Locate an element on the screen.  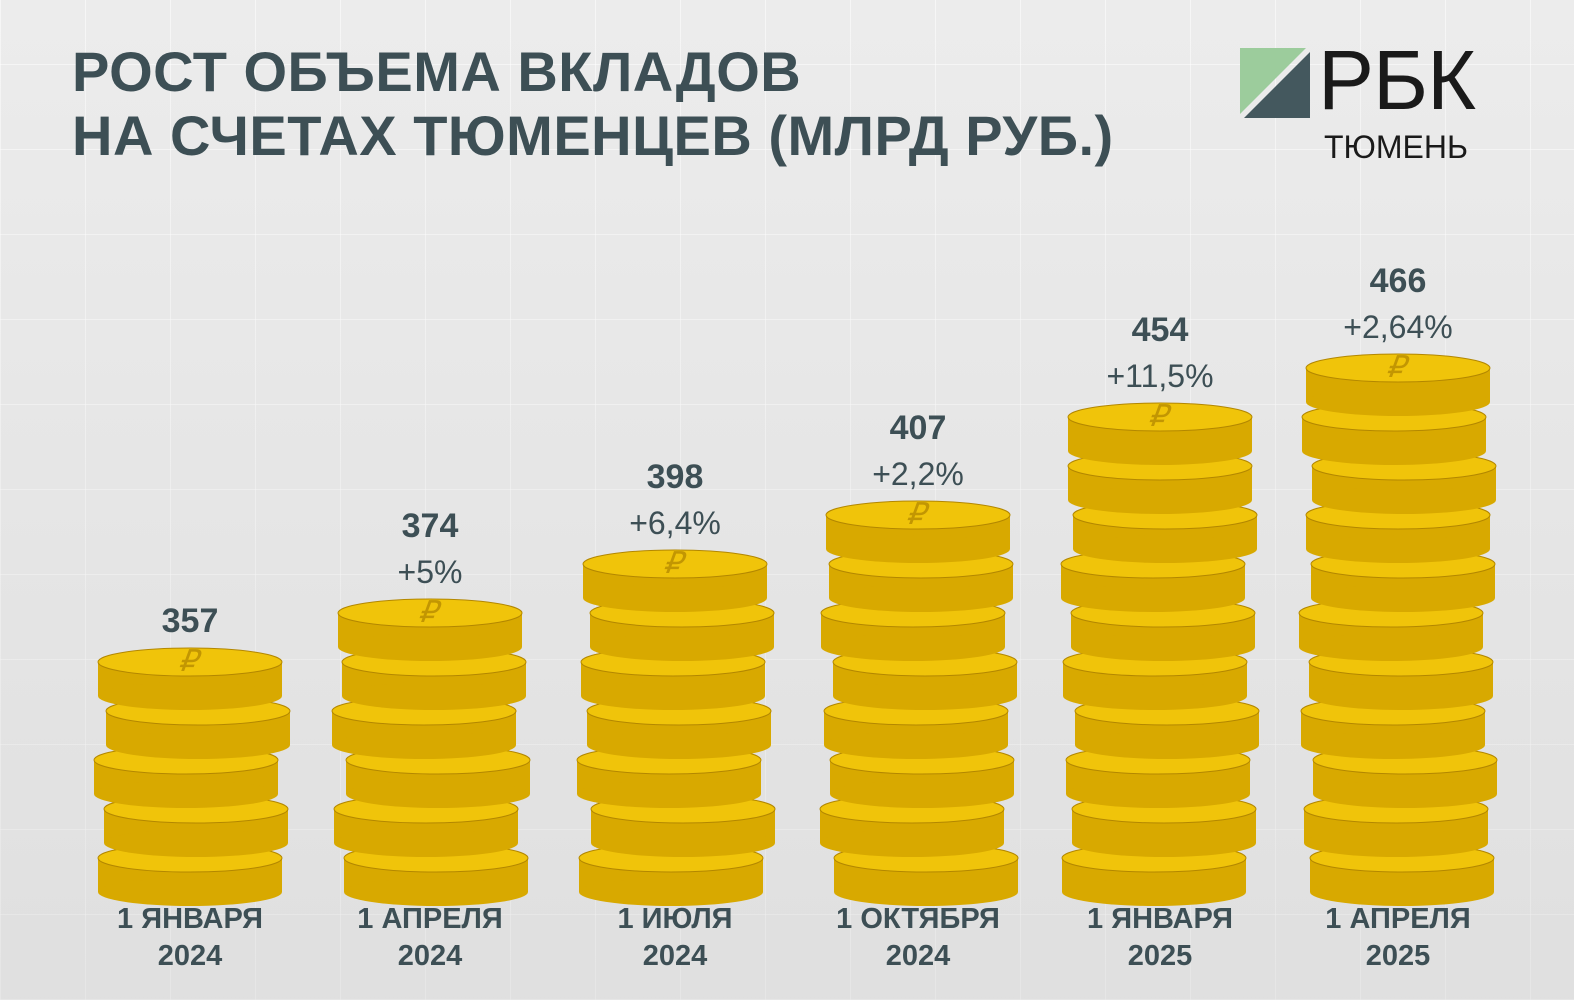
coin-stack: ₽407 +2,2% 1 ОКТЯБРЯ 2024 is located at coordinates (919, 690).